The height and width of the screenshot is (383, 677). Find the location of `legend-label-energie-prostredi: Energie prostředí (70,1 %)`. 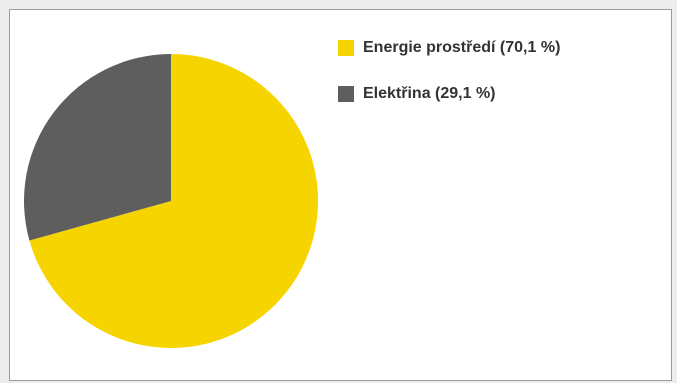

legend-label-energie-prostredi: Energie prostředí (70,1 %) is located at coordinates (462, 47).